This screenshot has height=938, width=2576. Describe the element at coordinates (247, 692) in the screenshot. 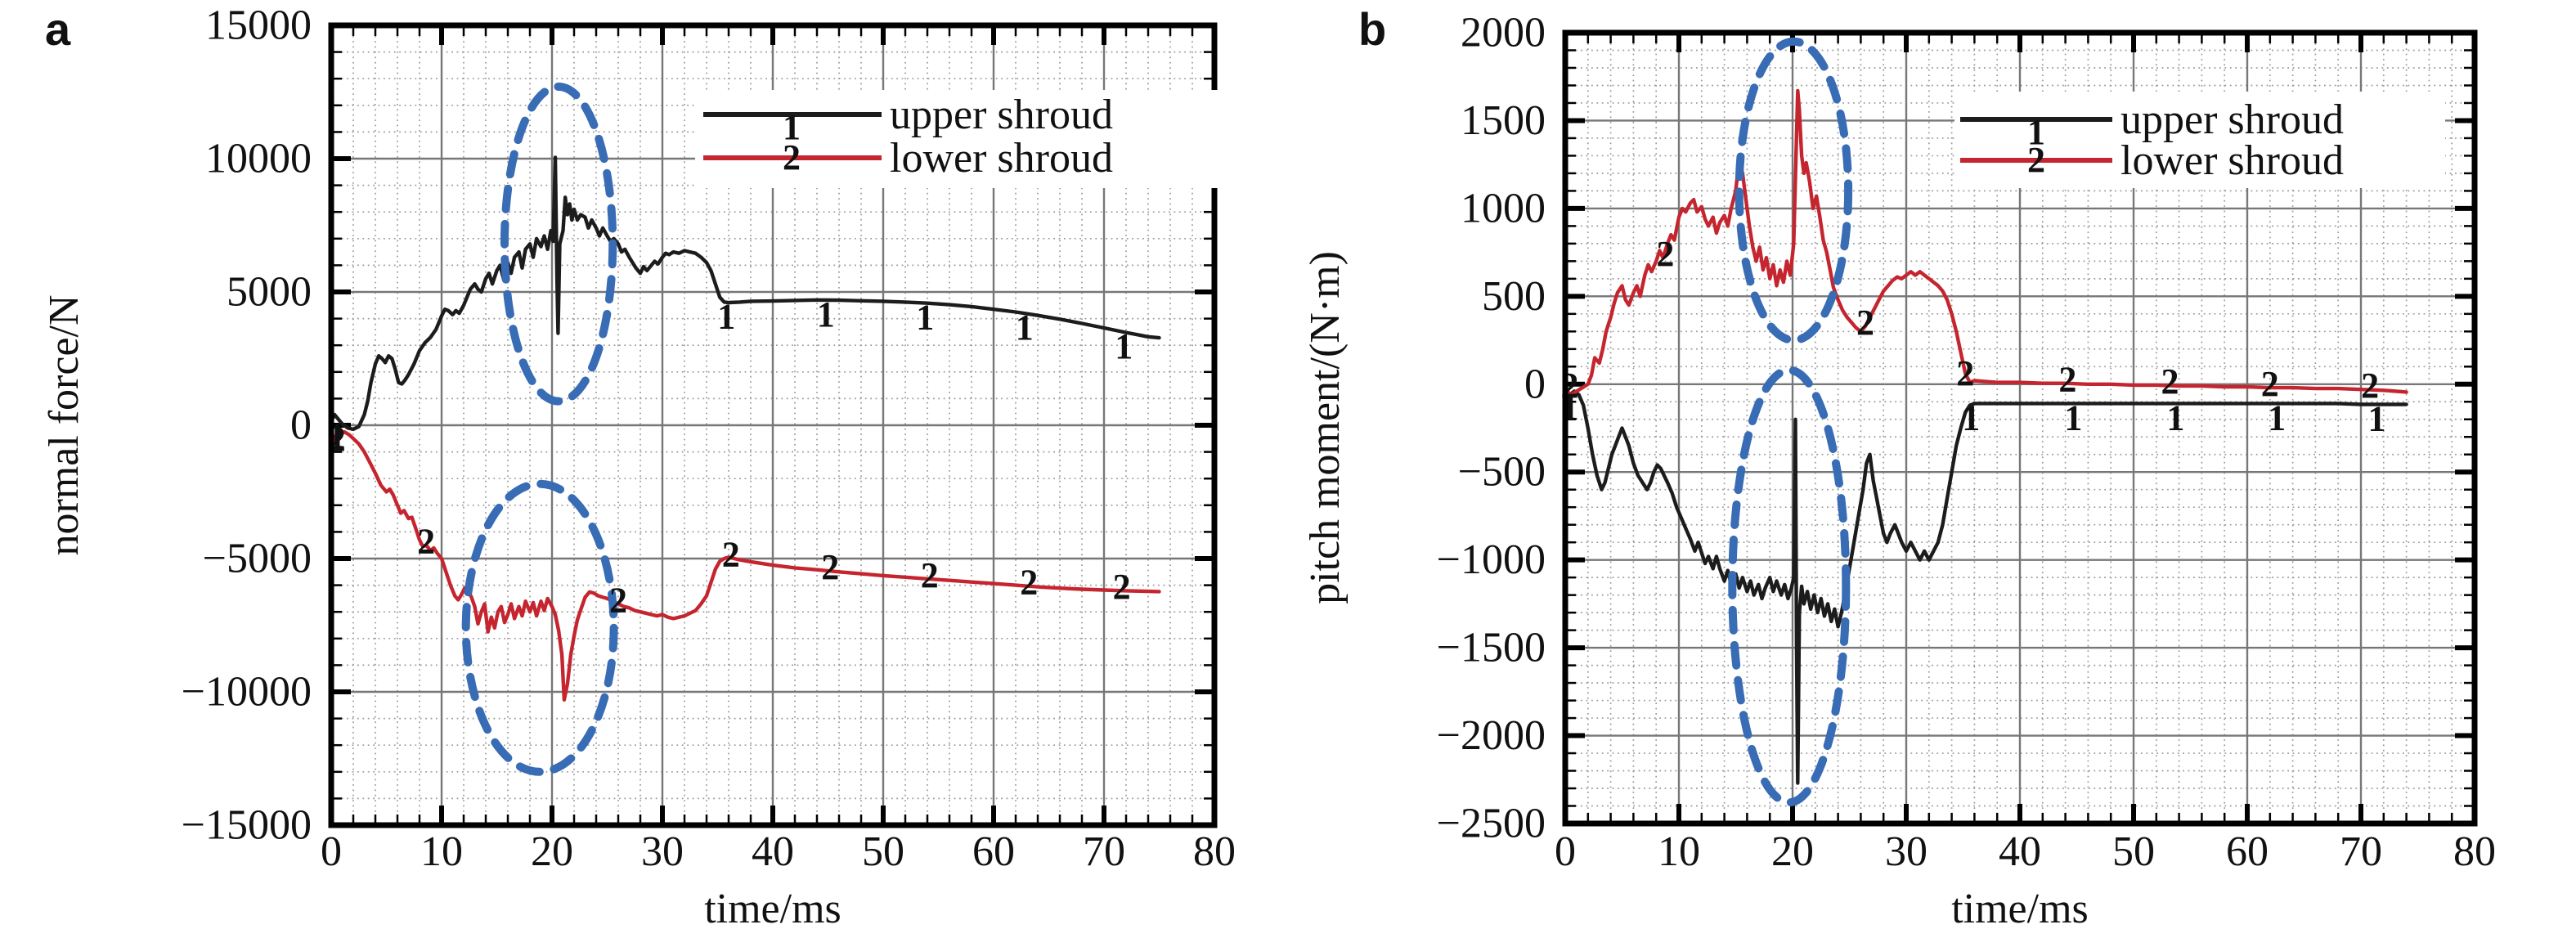

I see `y-tick-label: −10000` at that location.